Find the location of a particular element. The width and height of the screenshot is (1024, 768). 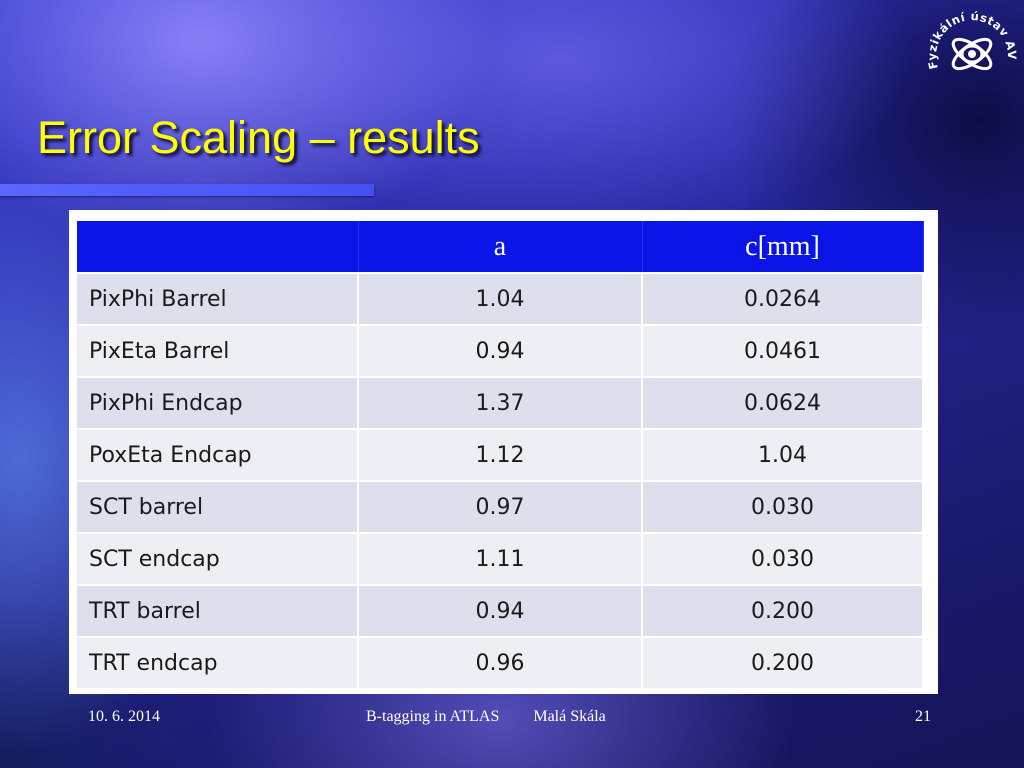

table-header-row: a c[mm] is located at coordinates (500, 247).